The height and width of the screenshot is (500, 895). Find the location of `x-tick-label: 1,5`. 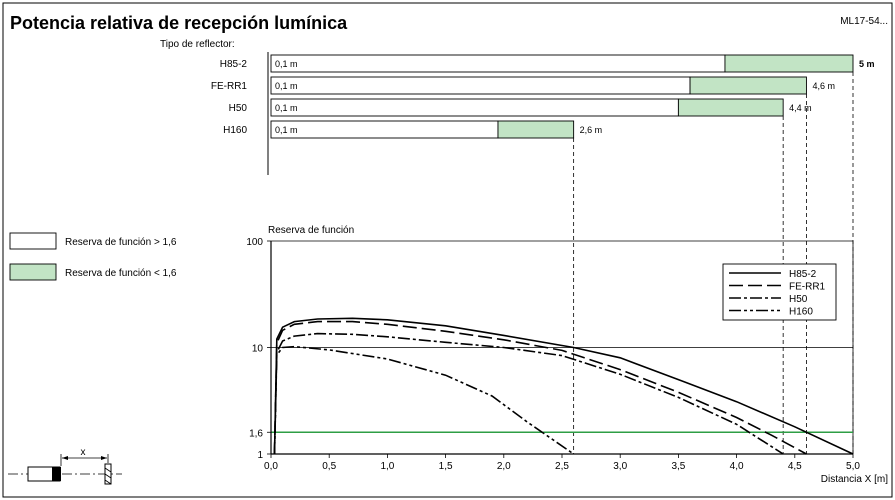

x-tick-label: 1,5 is located at coordinates (446, 466).